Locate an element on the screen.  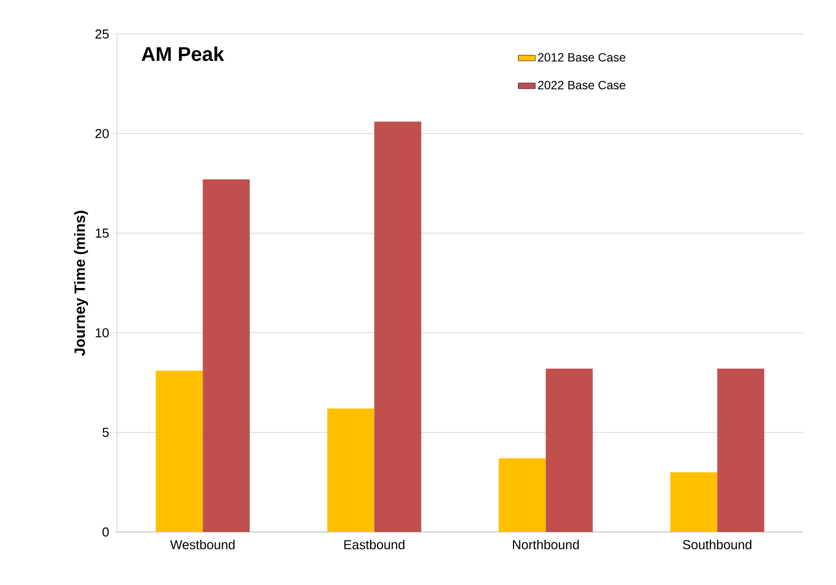
y-tick-label: 15 is located at coordinates (102, 233).